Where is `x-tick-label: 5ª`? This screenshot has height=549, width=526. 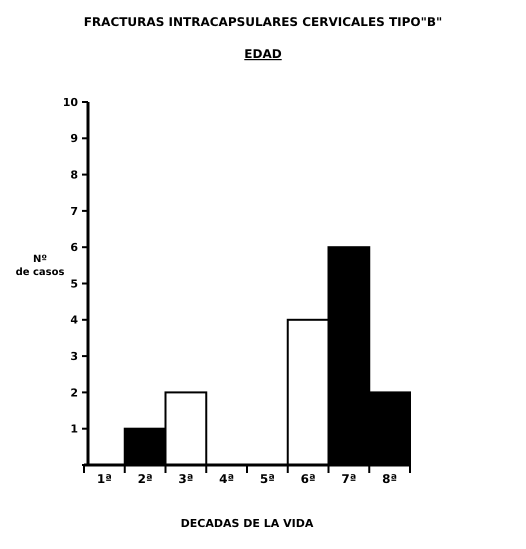 x-tick-label: 5ª is located at coordinates (267, 479).